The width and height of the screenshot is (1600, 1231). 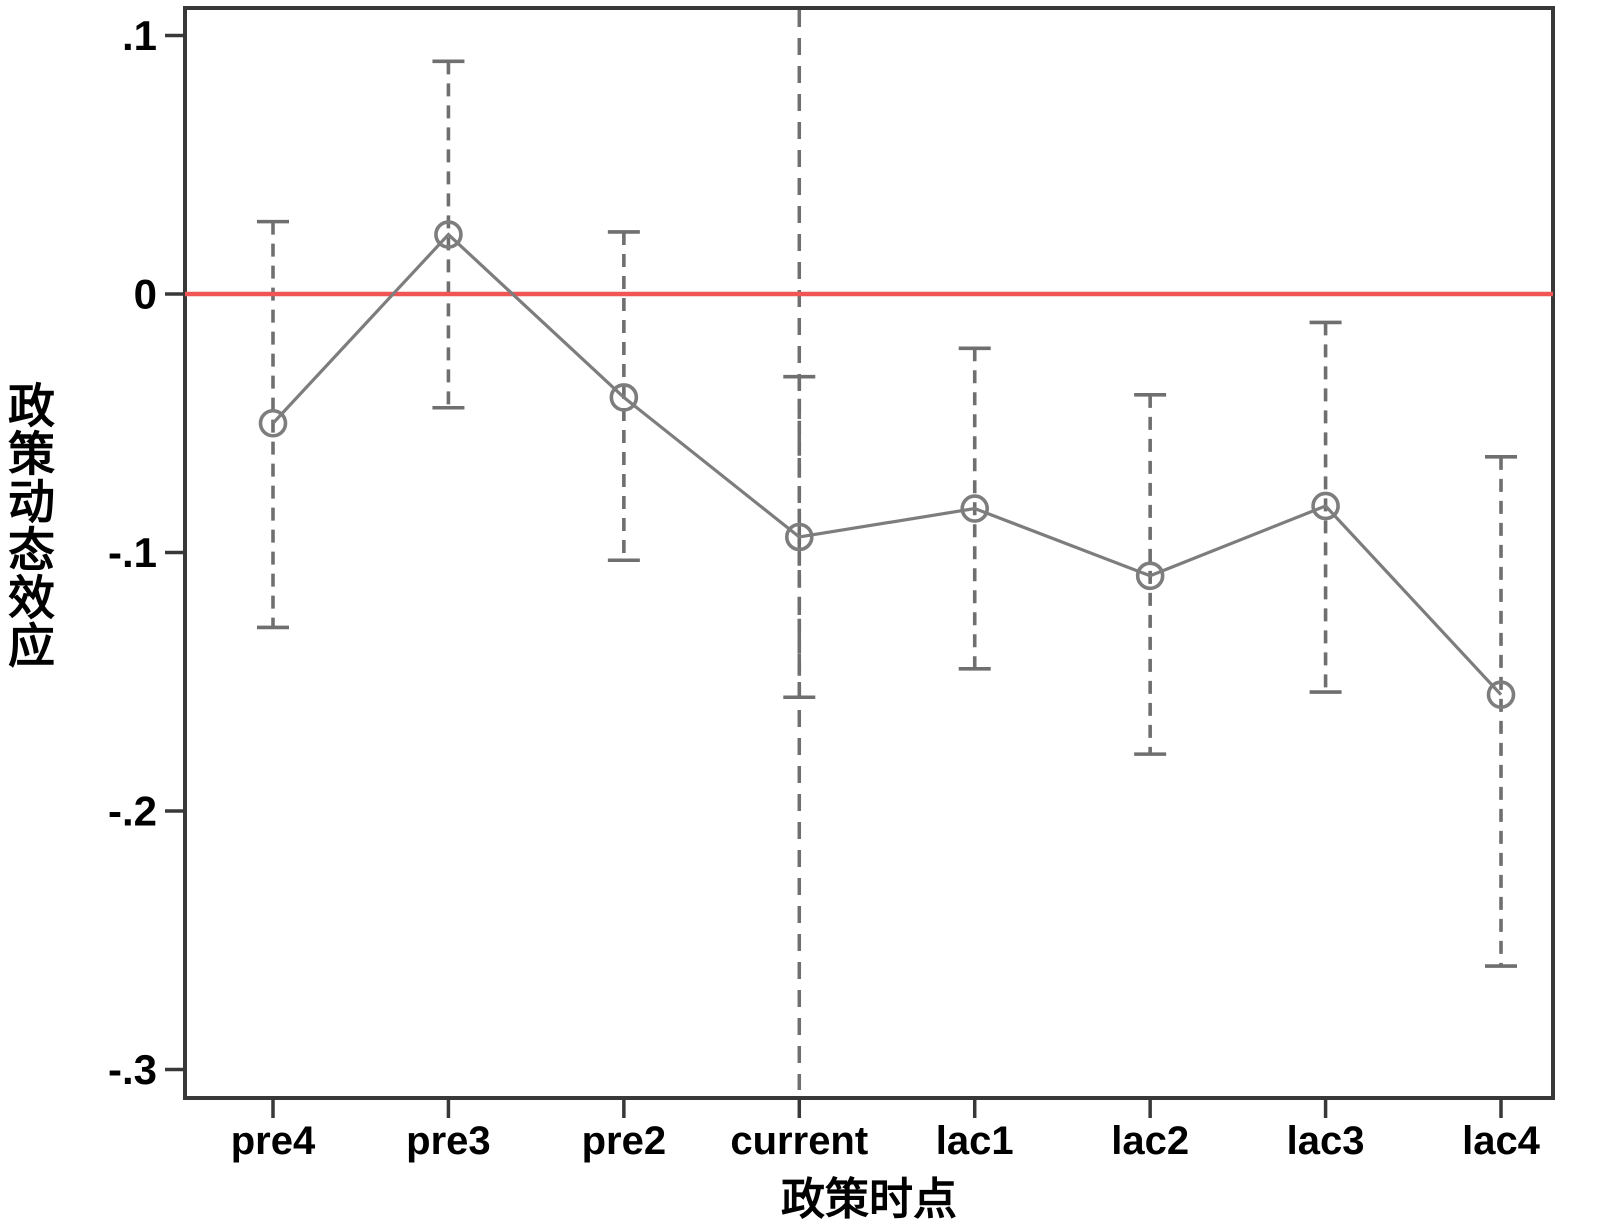 I want to click on y-tick-label-0: 0, so click(x=145, y=294).